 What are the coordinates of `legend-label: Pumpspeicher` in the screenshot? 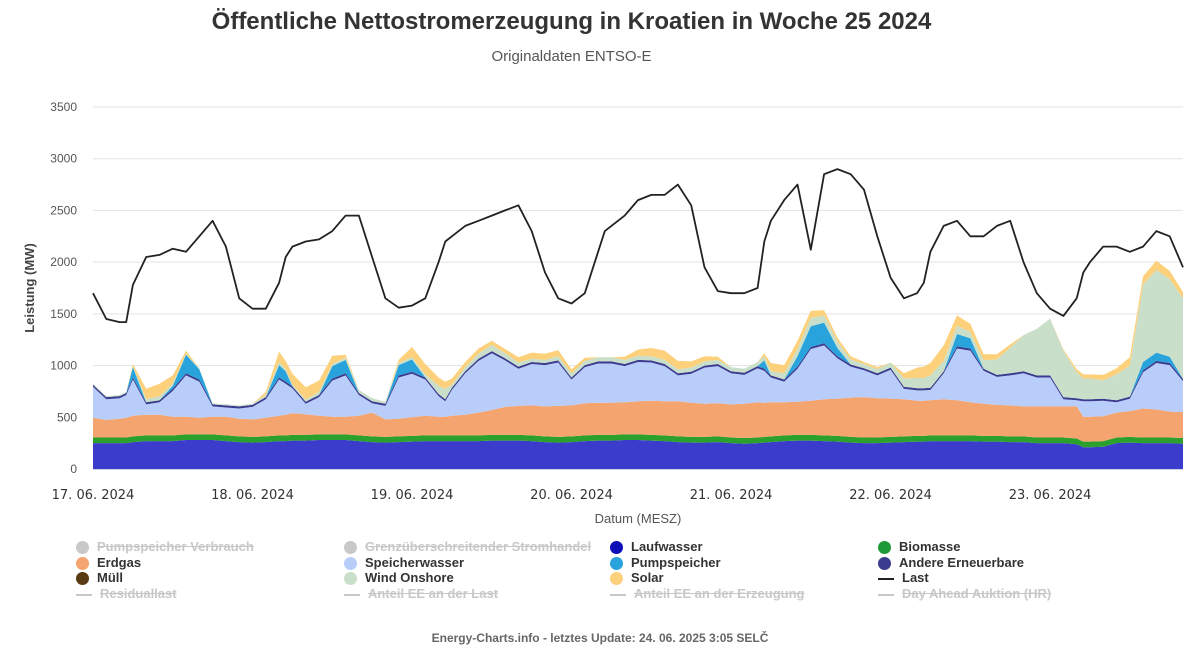 It's located at (676, 562).